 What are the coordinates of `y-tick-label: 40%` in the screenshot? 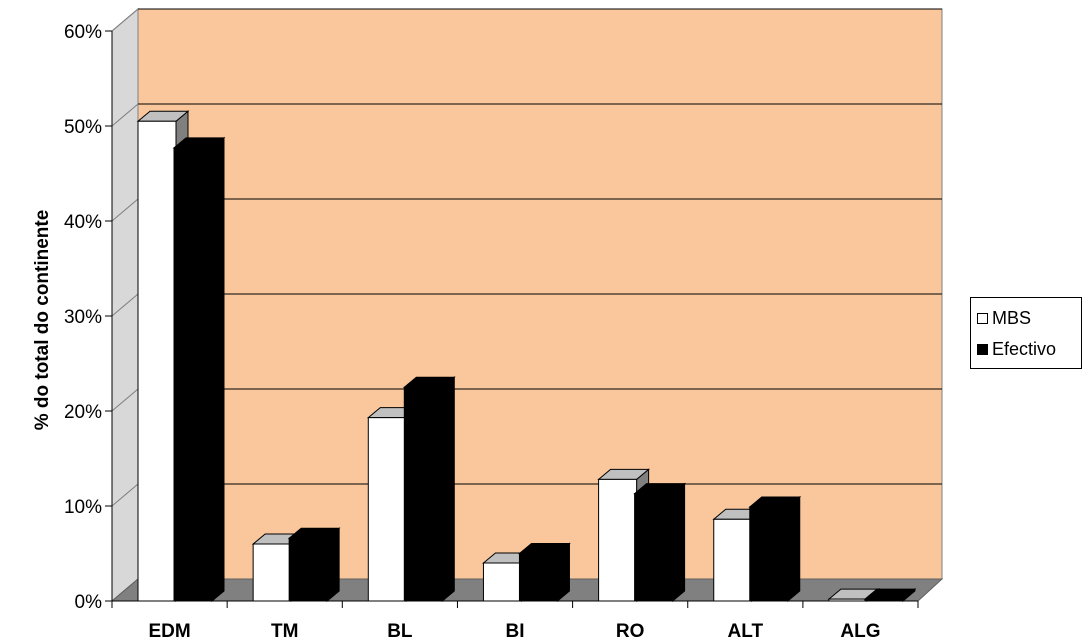 It's located at (83, 222).